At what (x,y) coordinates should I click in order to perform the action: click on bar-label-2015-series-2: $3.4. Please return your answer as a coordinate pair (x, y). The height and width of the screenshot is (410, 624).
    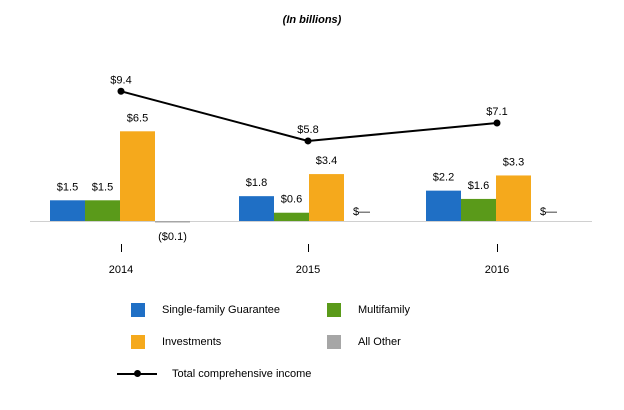
    Looking at the image, I should click on (326, 161).